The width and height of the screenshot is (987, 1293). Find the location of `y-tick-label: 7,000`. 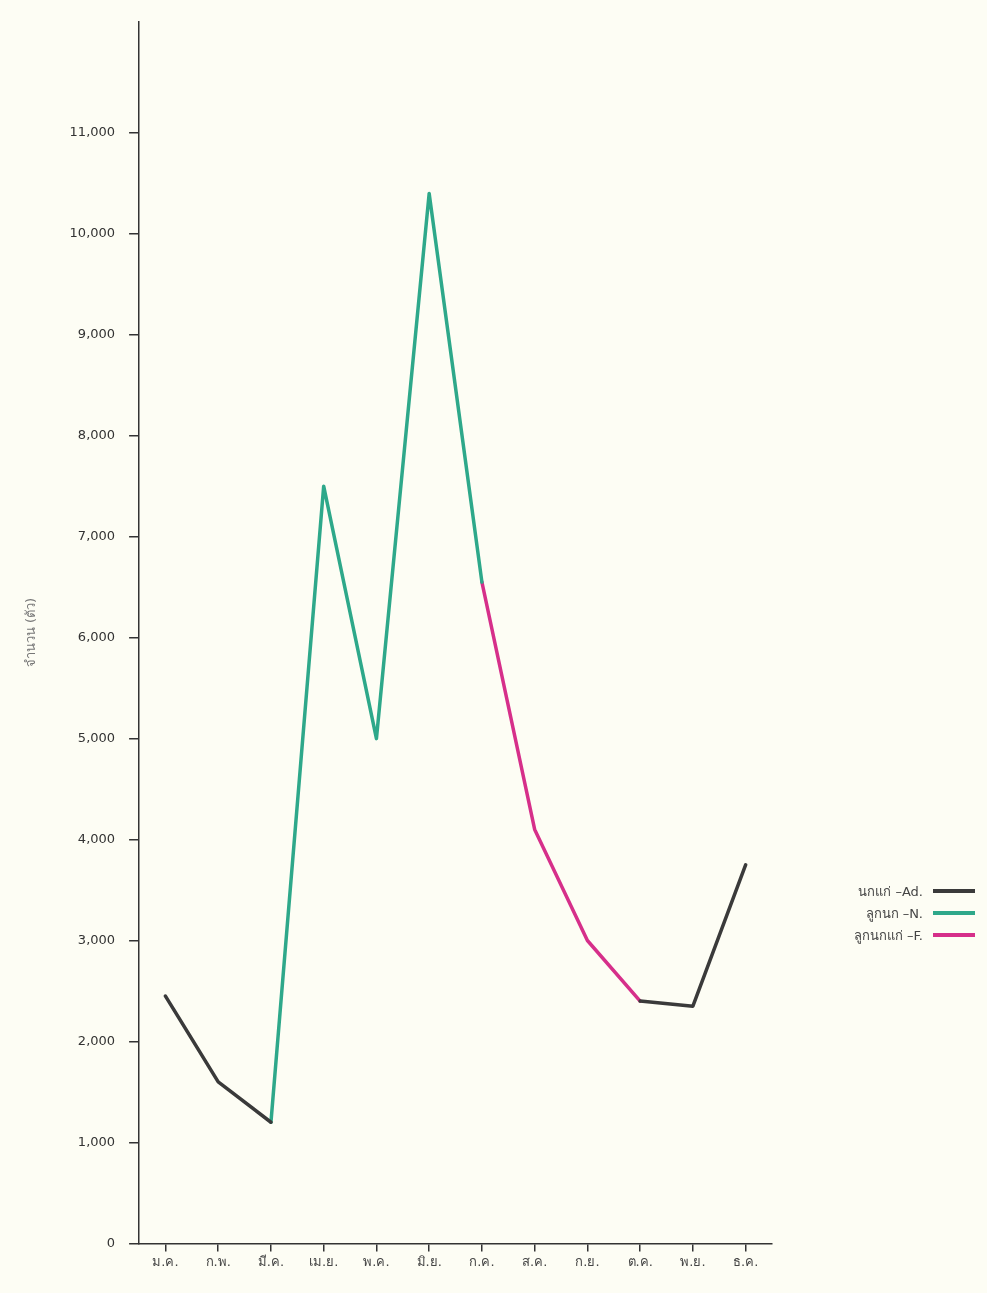

y-tick-label: 7,000 is located at coordinates (96, 536).